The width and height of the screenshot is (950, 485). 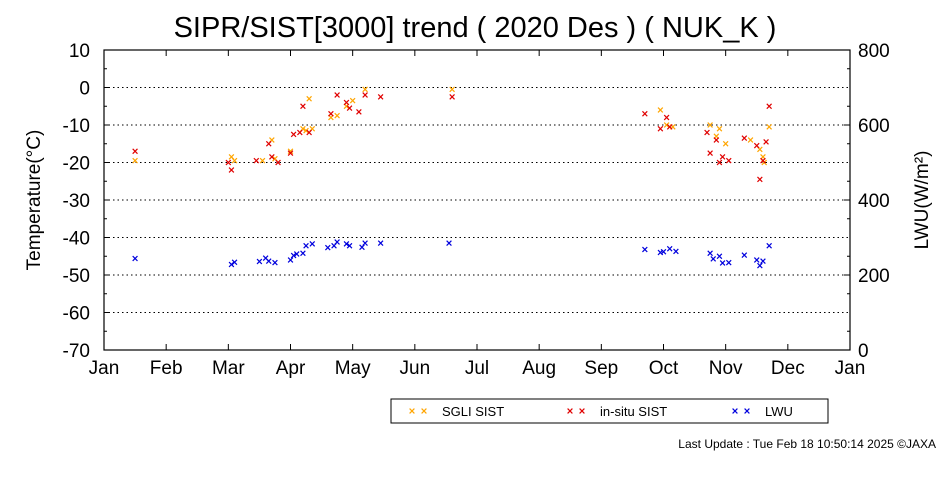 What do you see at coordinates (415, 368) in the screenshot?
I see `x-tick-label: Jun` at bounding box center [415, 368].